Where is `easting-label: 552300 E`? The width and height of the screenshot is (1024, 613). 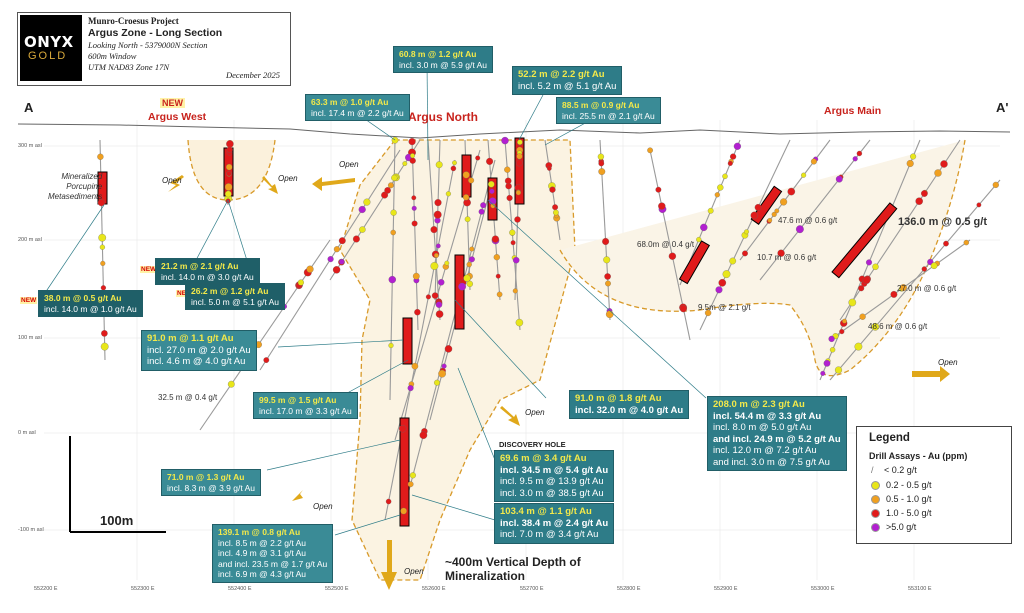
easting-label: 552300 E is located at coordinates (143, 589).